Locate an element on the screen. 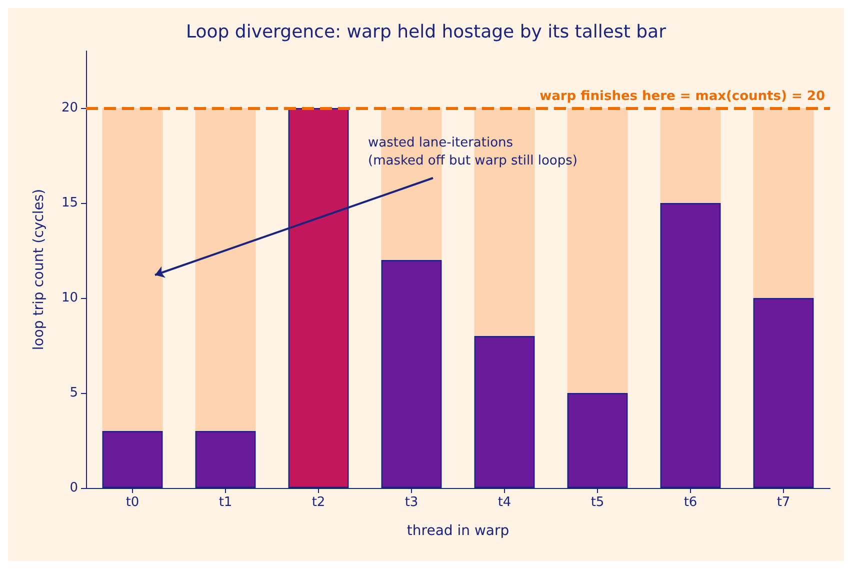  ref-line-label: warp finishes here = max(counts) = 20 is located at coordinates (682, 96).